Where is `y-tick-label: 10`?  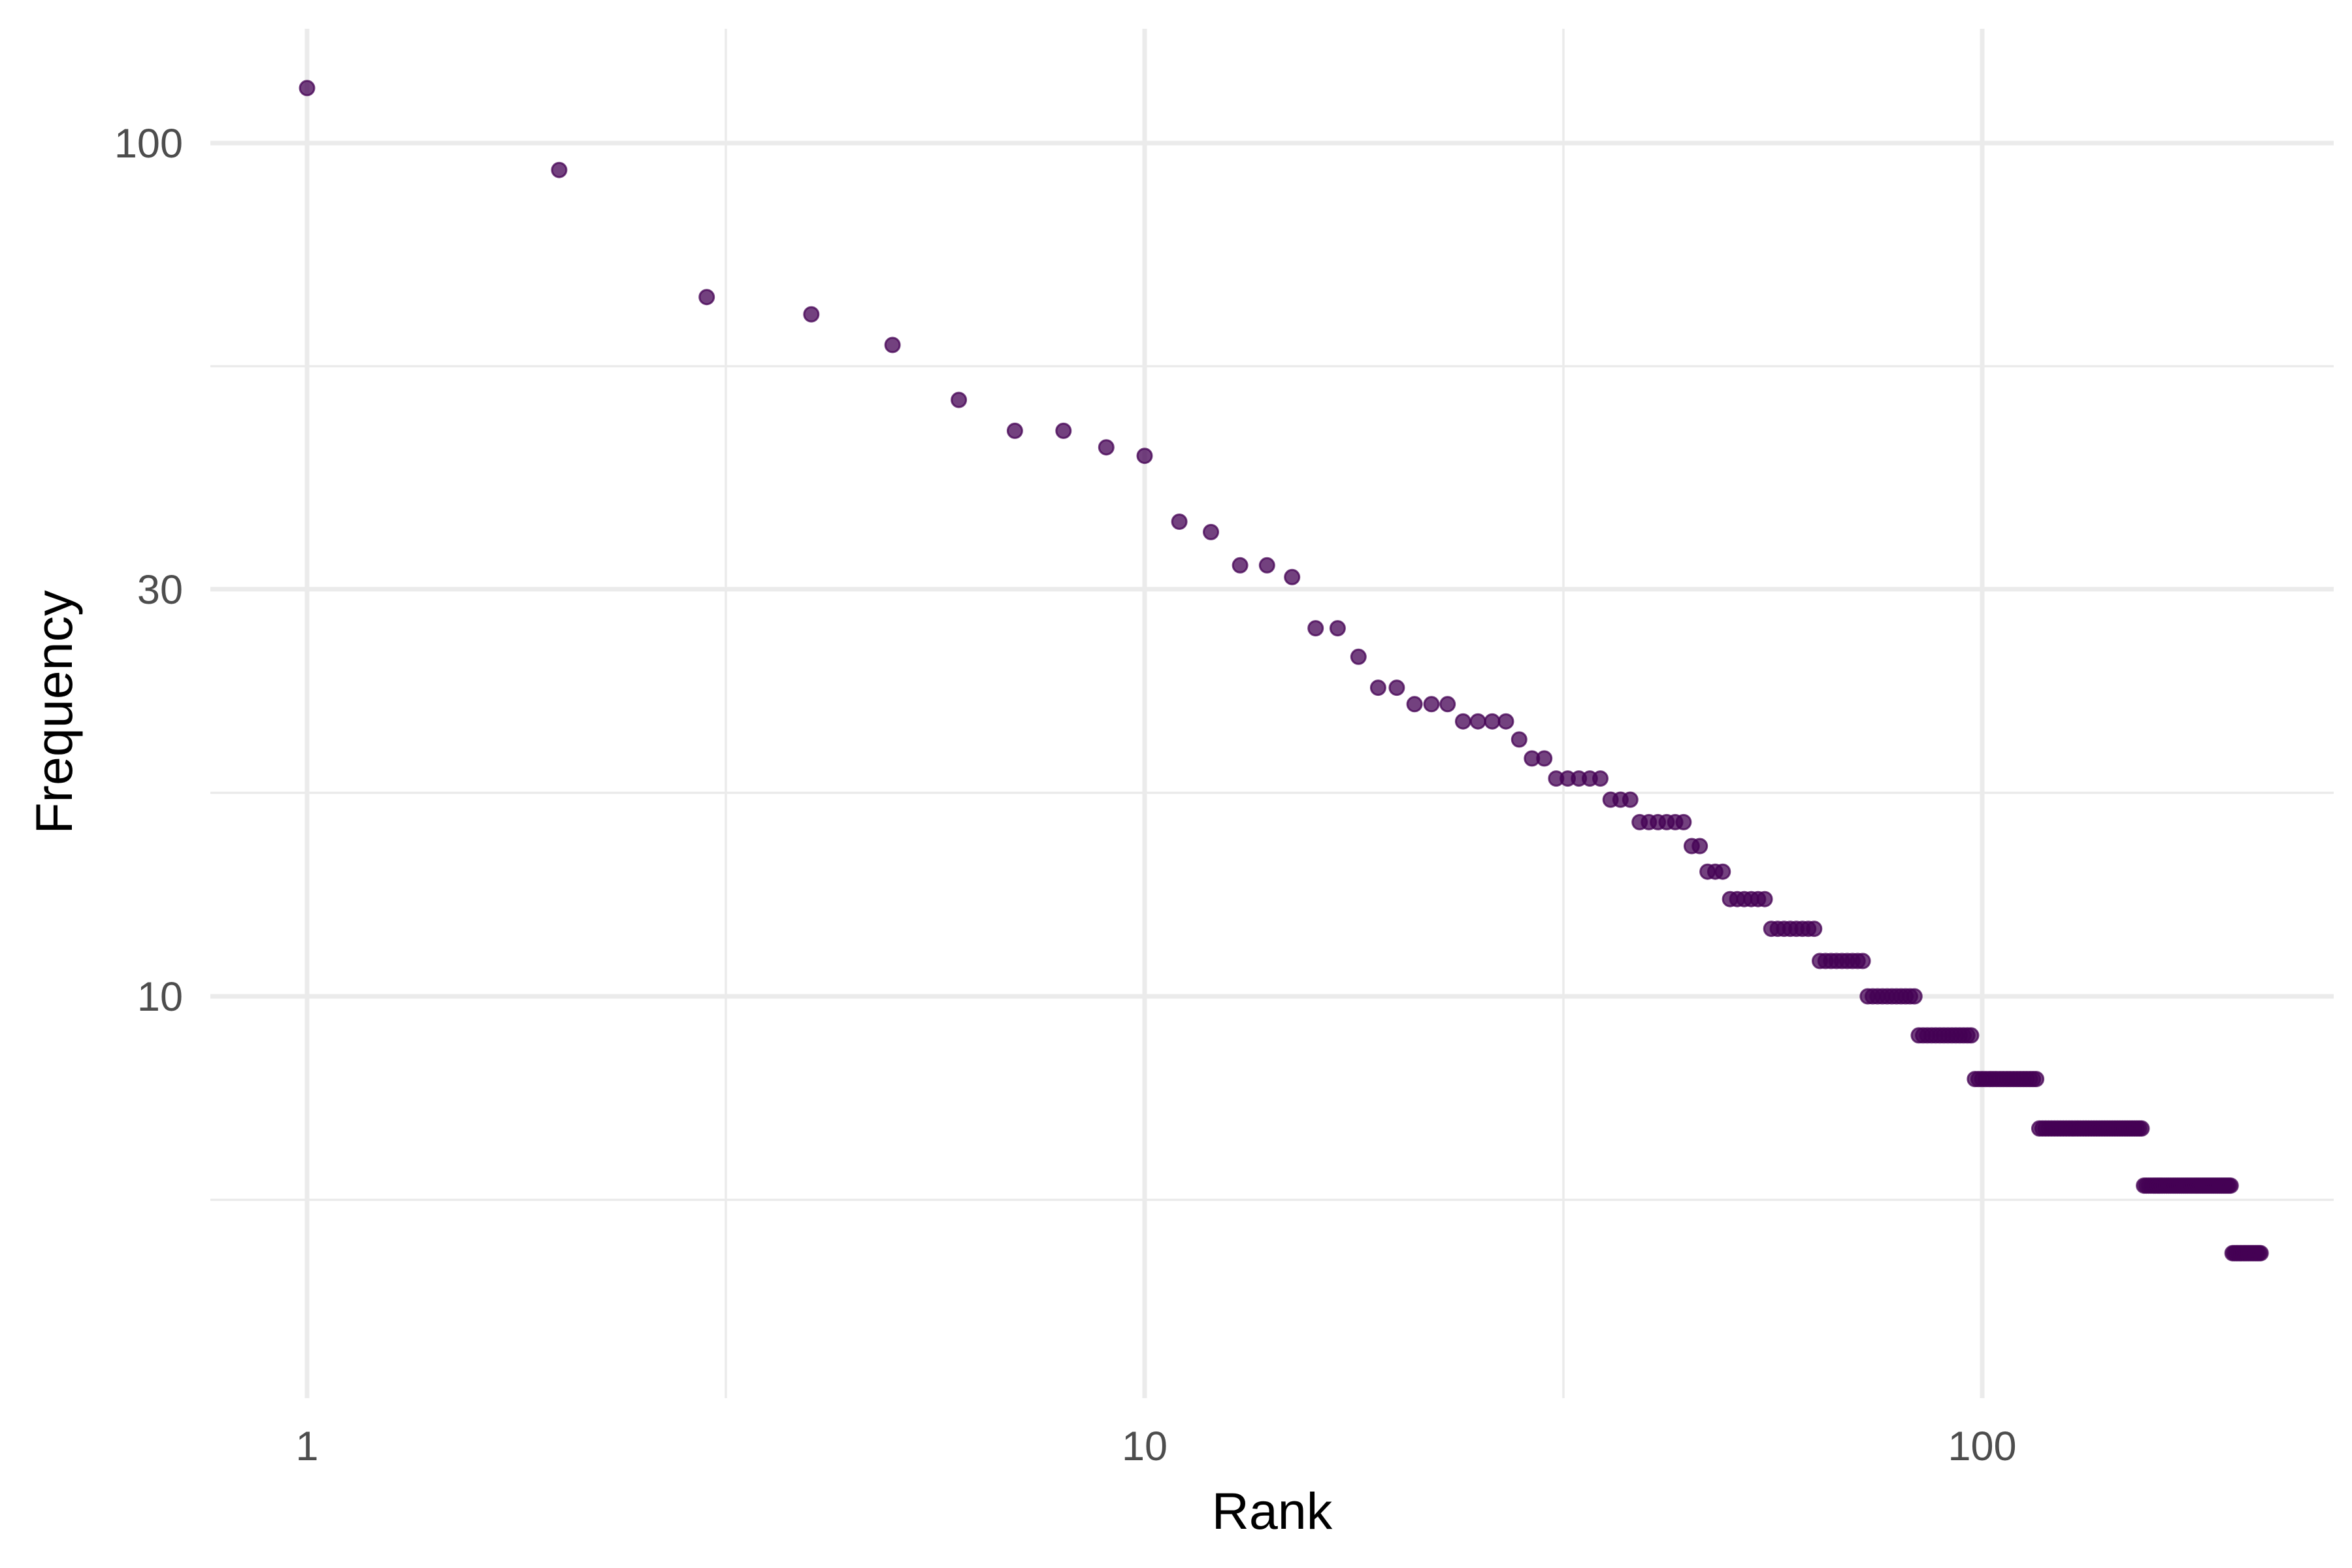
y-tick-label: 10 is located at coordinates (160, 997).